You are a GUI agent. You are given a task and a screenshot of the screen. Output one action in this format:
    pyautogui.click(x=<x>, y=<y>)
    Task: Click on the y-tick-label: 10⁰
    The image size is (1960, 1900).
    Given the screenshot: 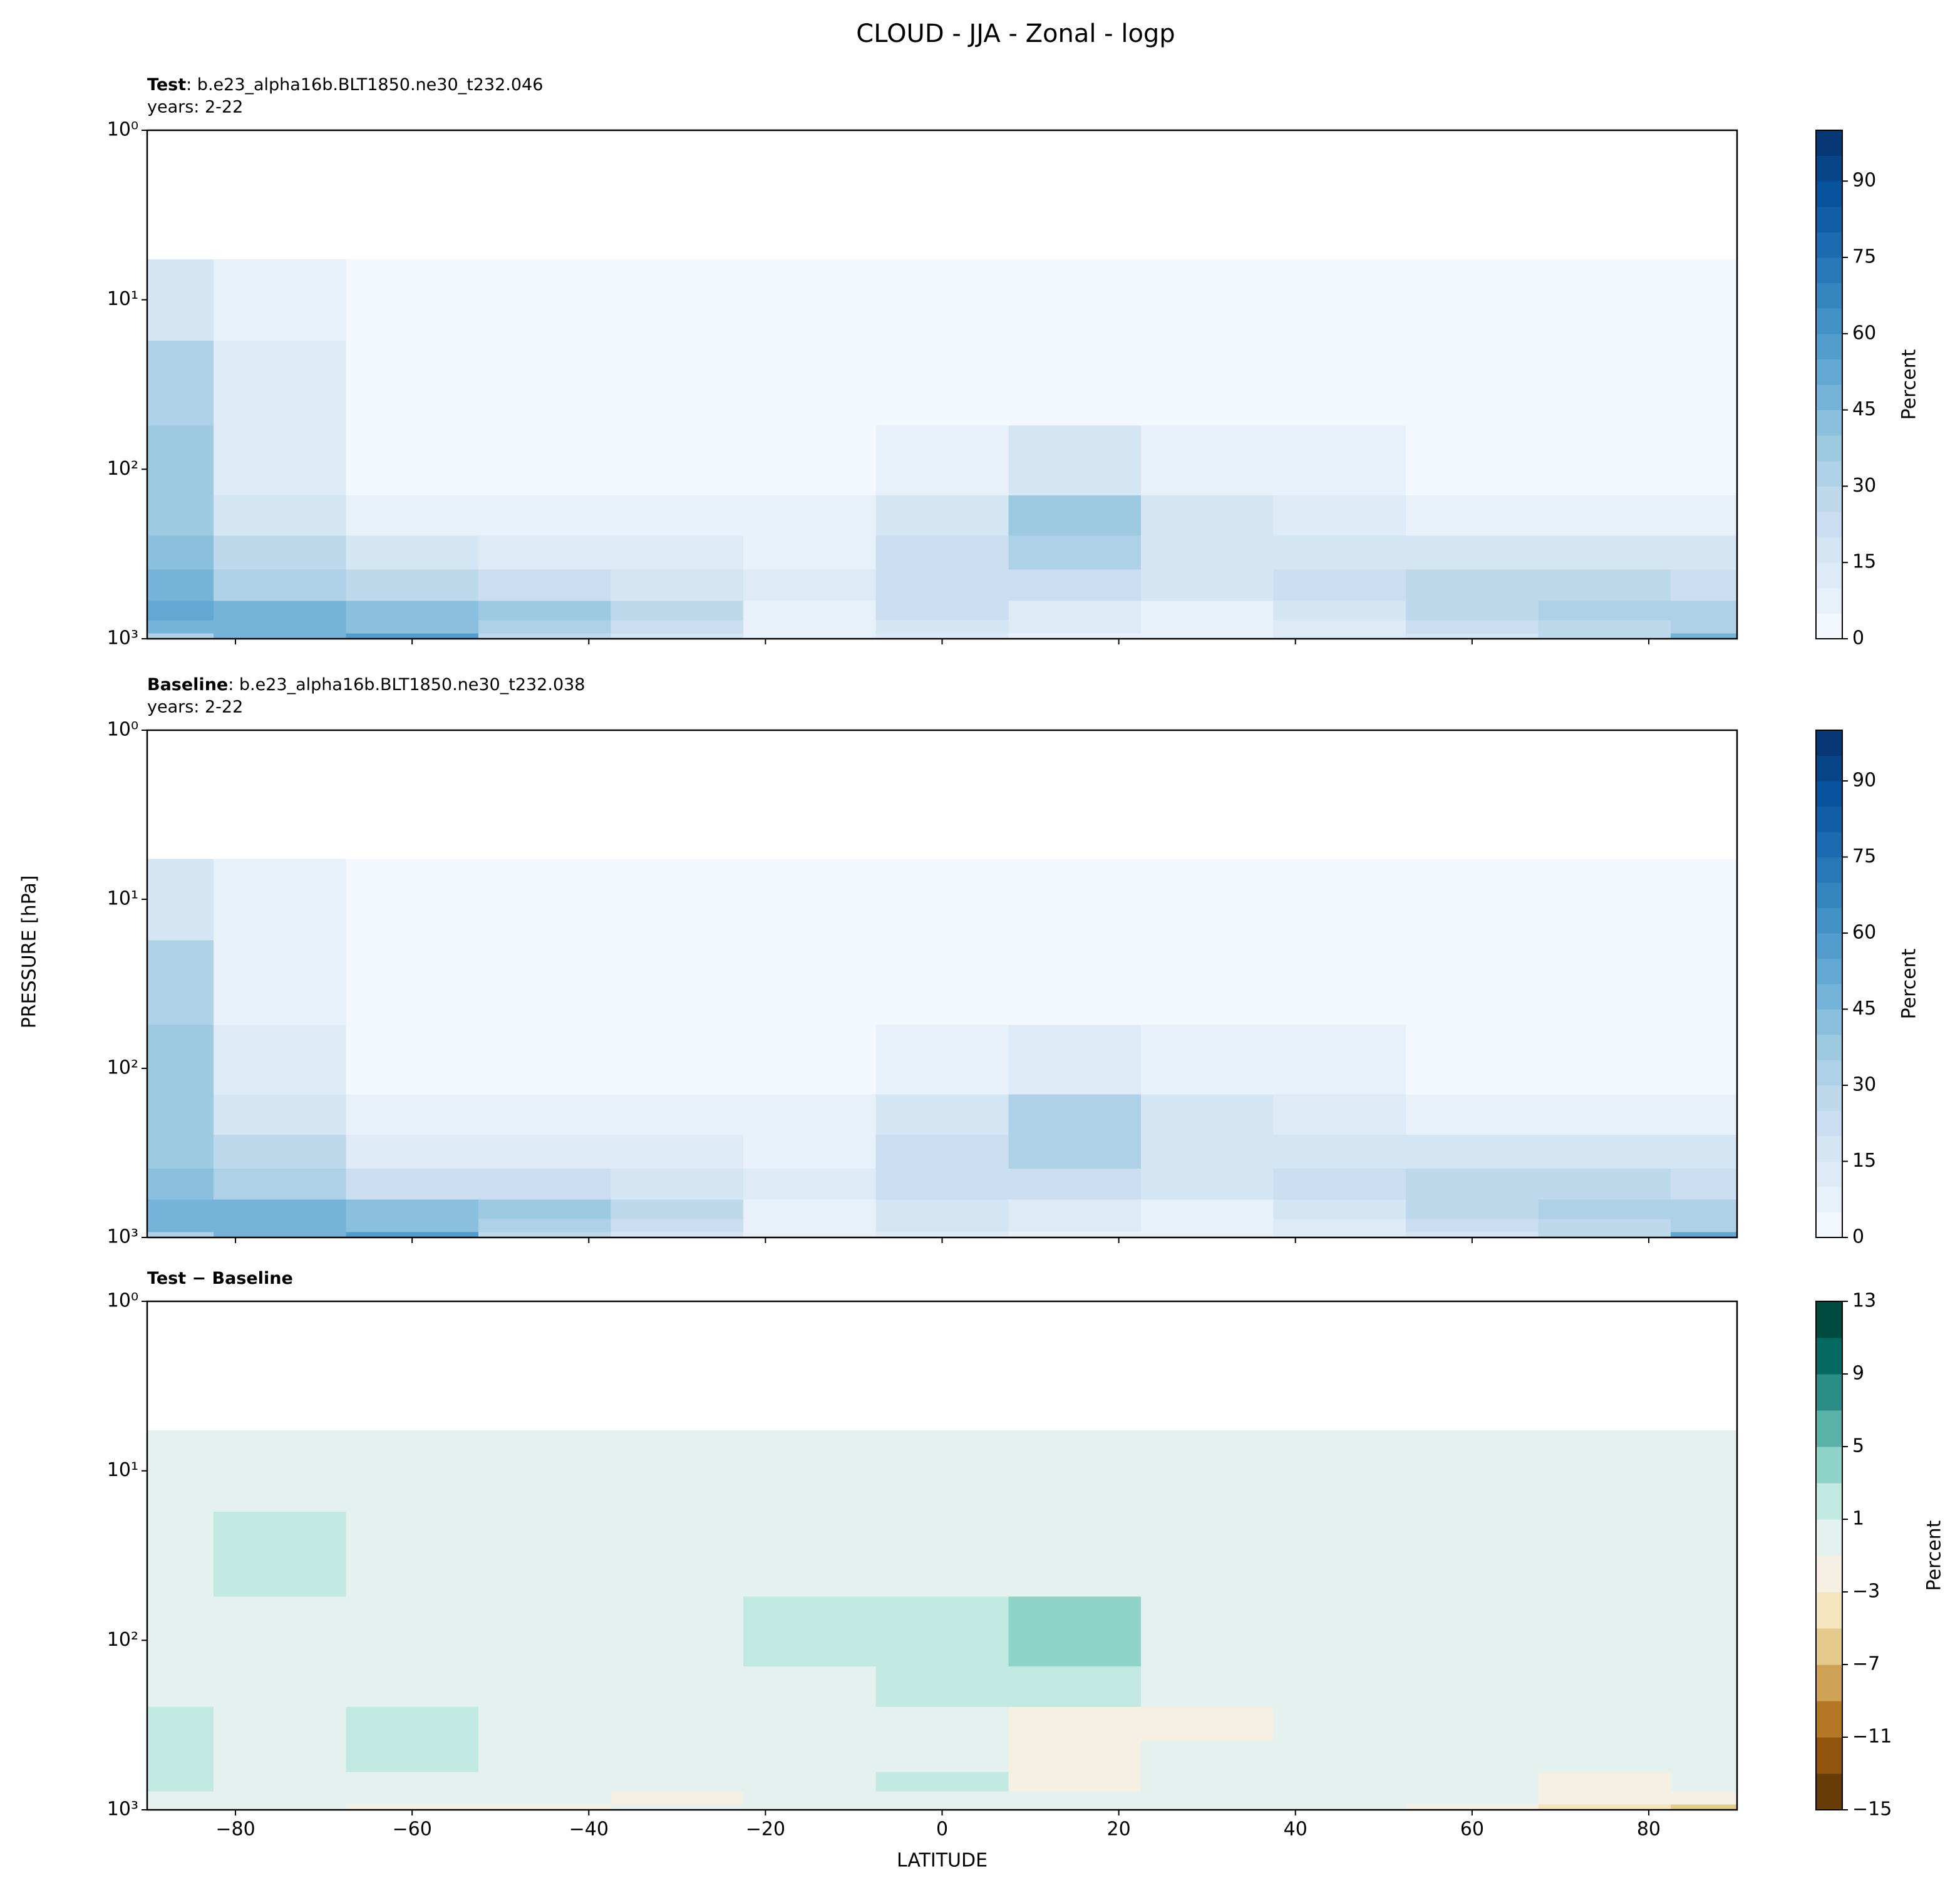 What is the action you would take?
    pyautogui.click(x=122, y=730)
    